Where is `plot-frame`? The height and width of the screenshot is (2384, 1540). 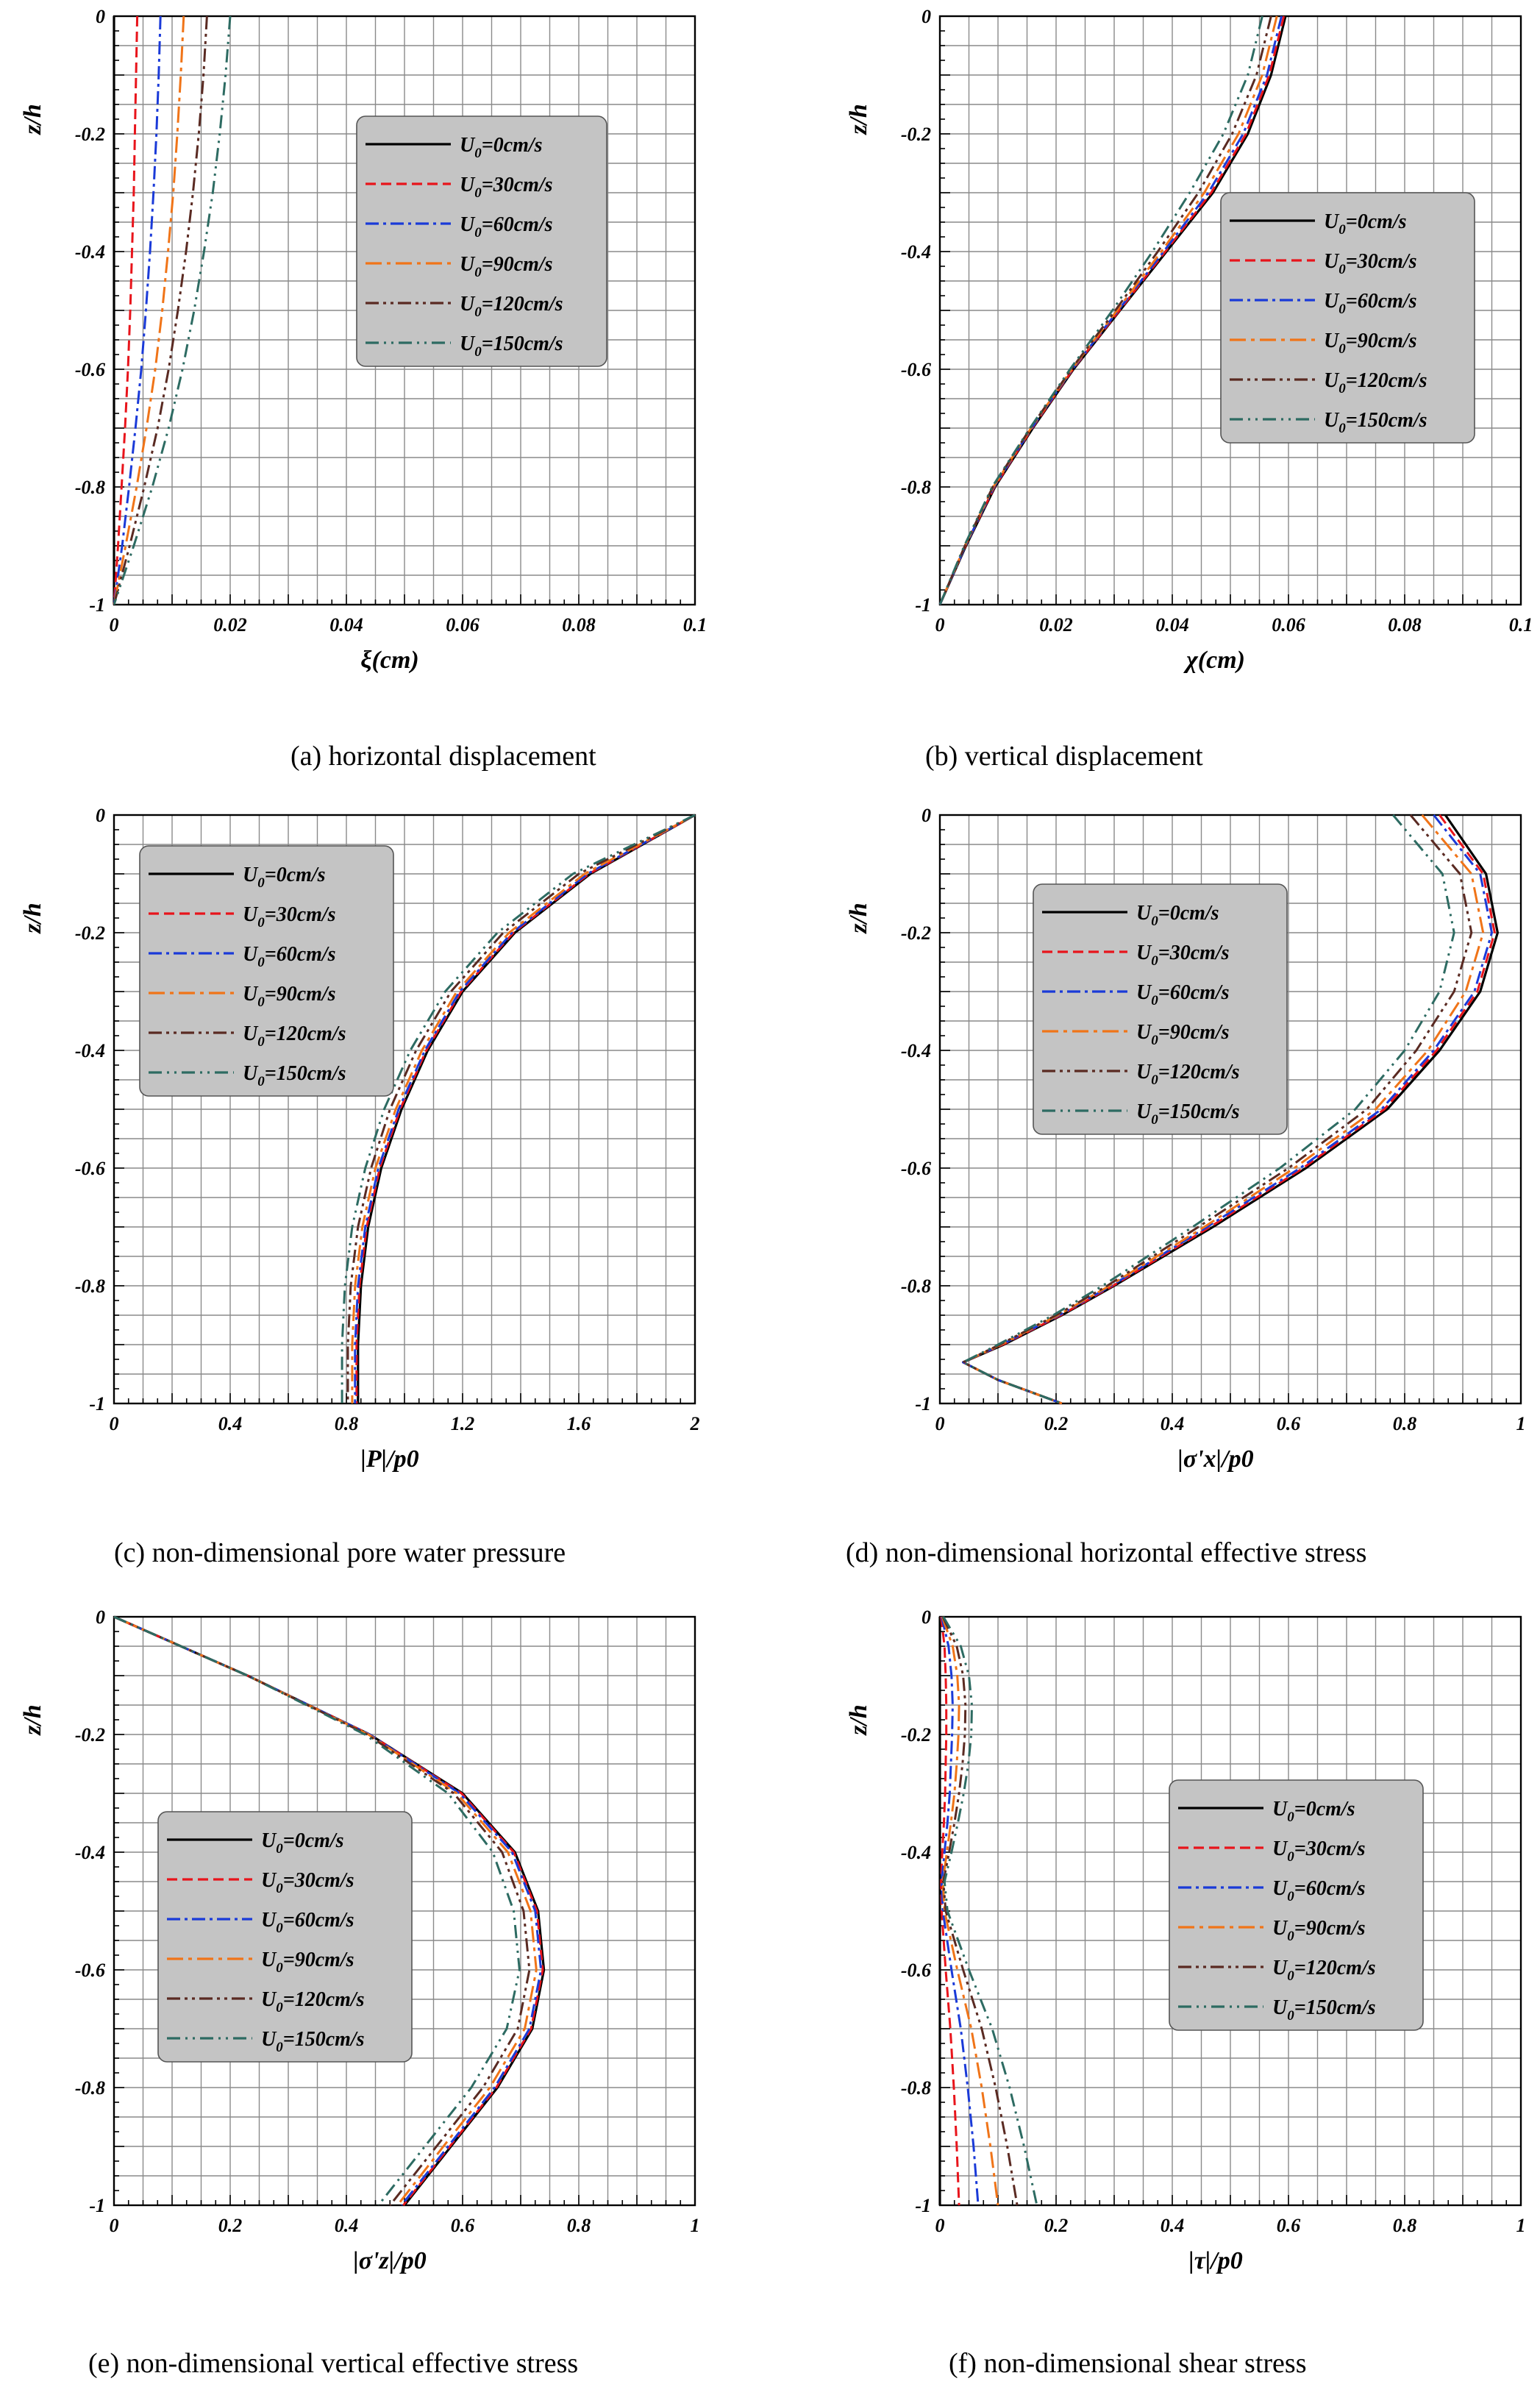 plot-frame is located at coordinates (1230, 1109).